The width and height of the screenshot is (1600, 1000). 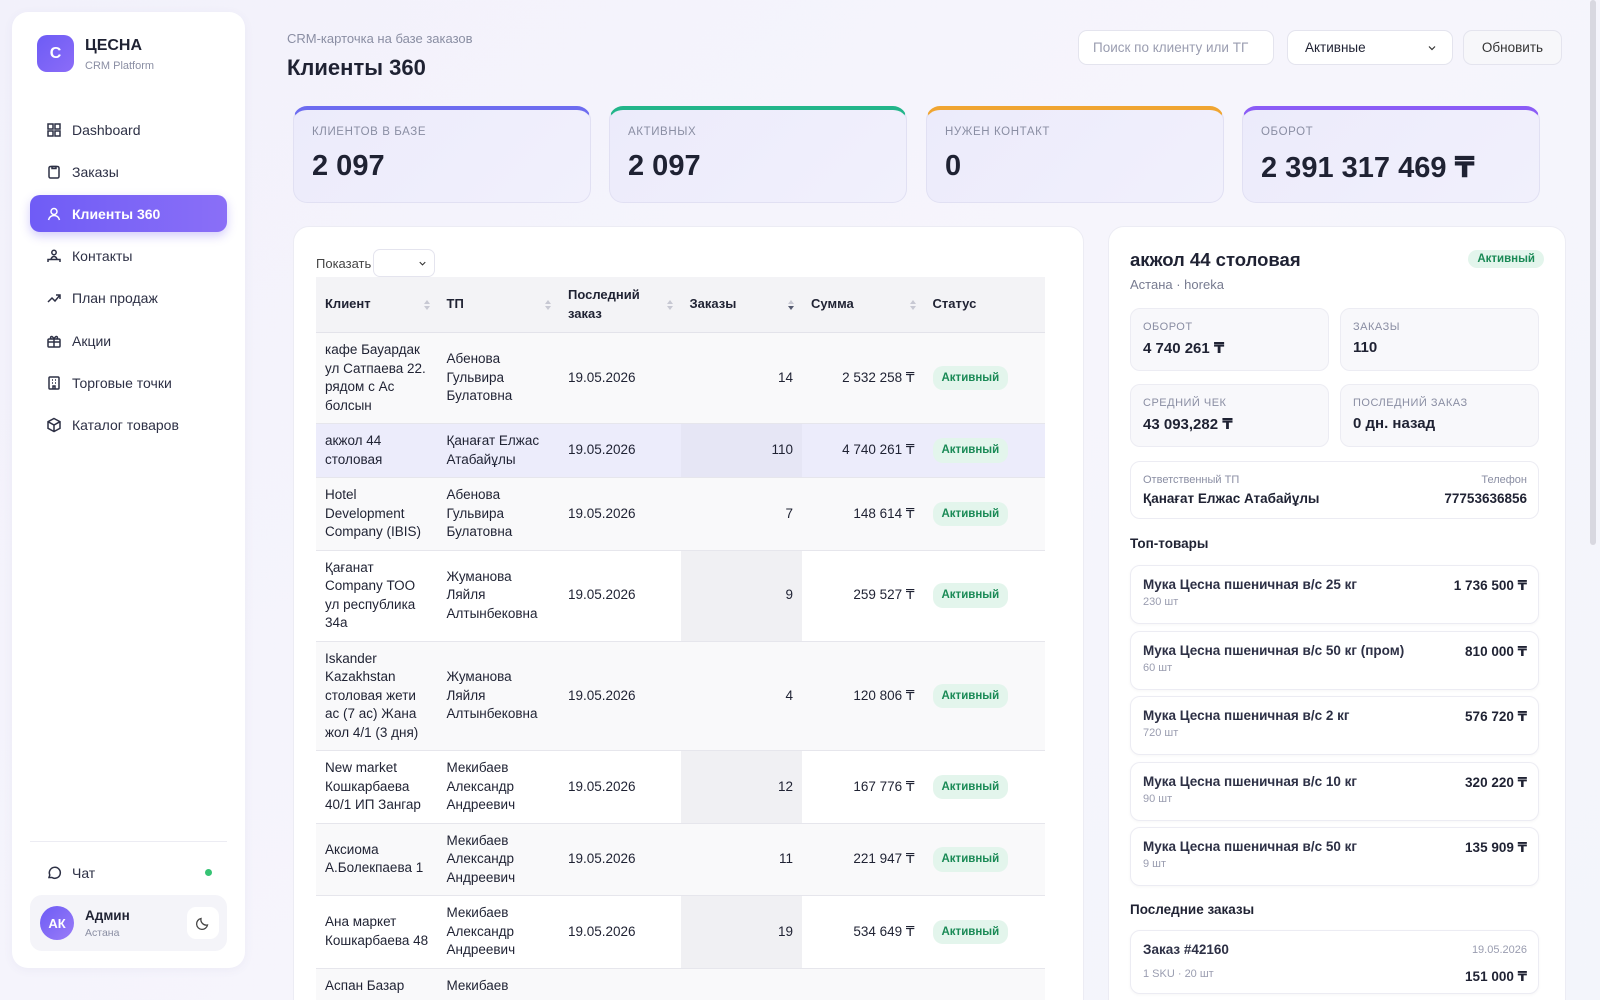 I want to click on column-header: Заказы, so click(x=741, y=305).